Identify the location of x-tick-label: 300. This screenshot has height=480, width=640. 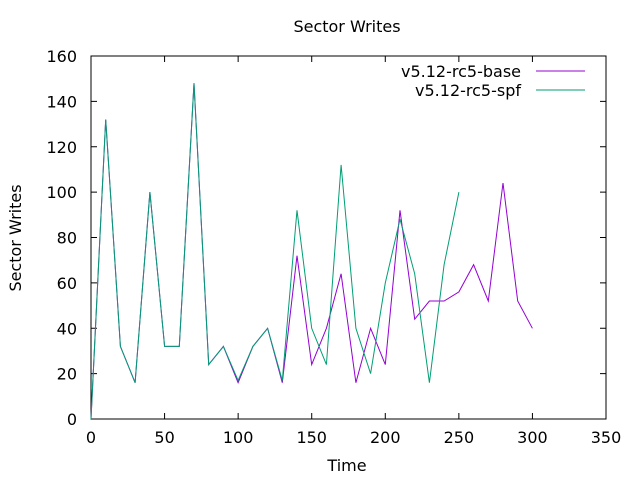
(532, 437).